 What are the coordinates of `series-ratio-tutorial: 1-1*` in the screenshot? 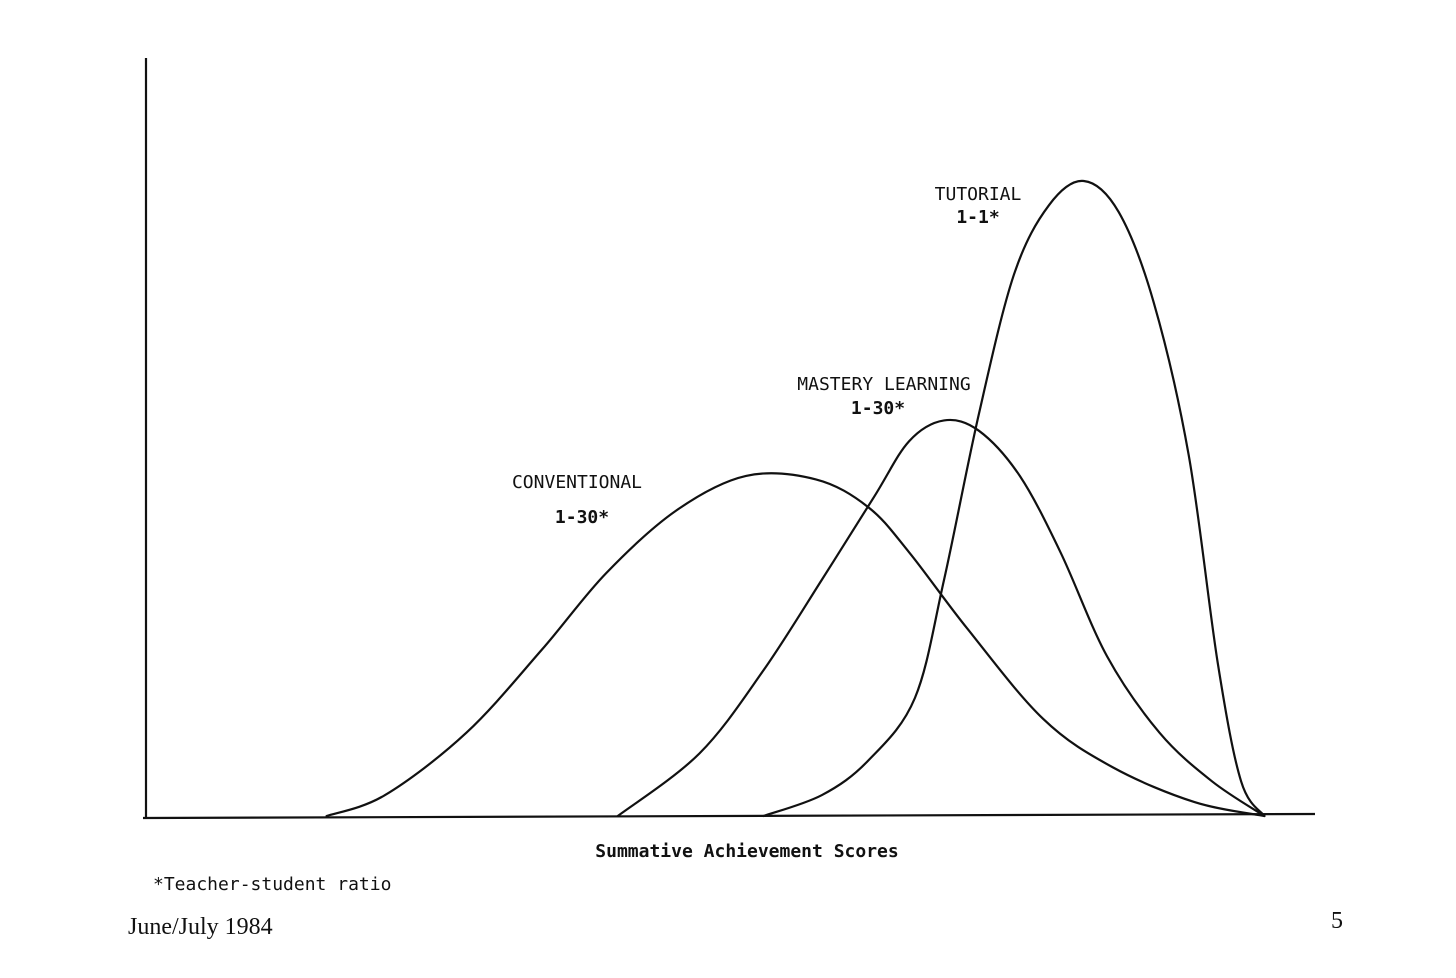 It's located at (977, 217).